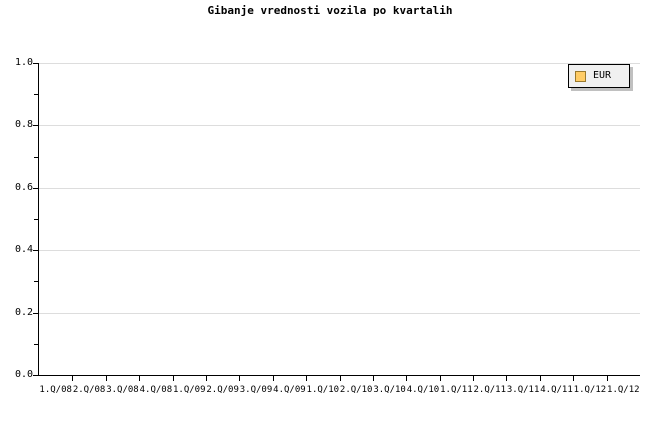  What do you see at coordinates (523, 390) in the screenshot?
I see `x-axis-label: 3.Q/11` at bounding box center [523, 390].